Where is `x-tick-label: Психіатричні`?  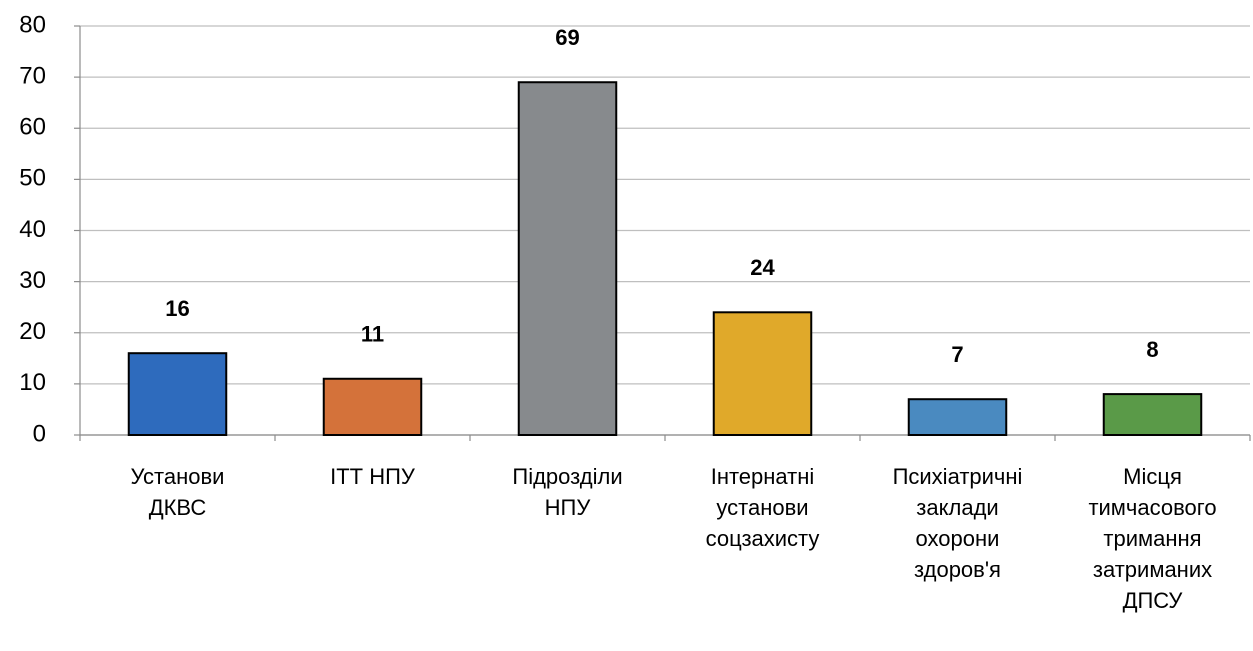
x-tick-label: Психіатричні is located at coordinates (958, 476).